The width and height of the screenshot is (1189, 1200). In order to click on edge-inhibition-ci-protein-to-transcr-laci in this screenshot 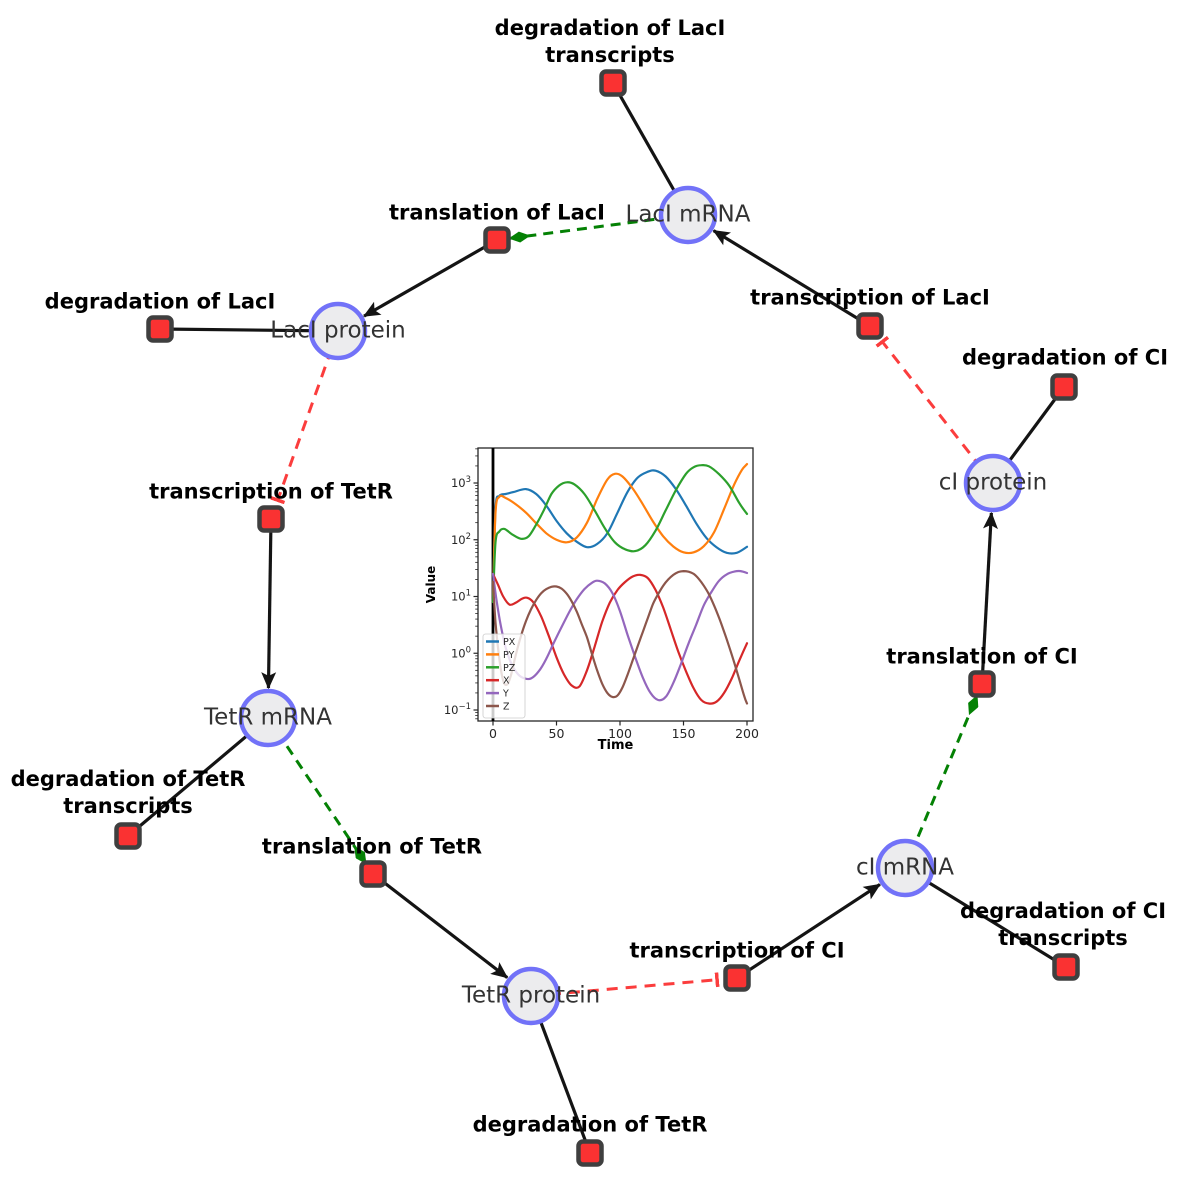, I will do `click(935, 409)`.